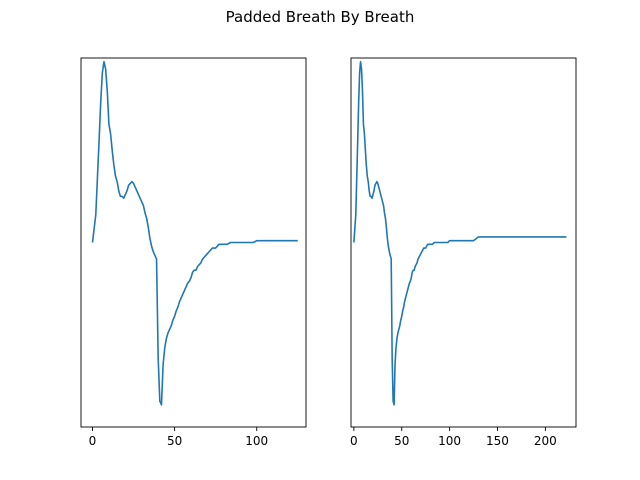 This screenshot has width=640, height=480. Describe the element at coordinates (320, 17) in the screenshot. I see `figure-title: Padded Breath By Breath` at that location.